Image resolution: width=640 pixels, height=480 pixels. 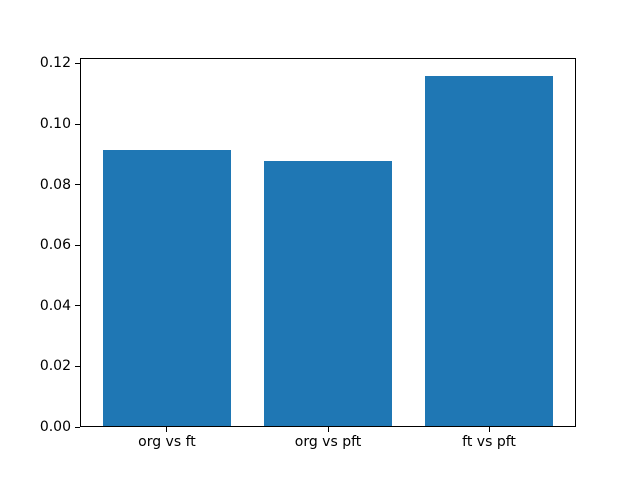 I want to click on bar-org-vs-pft, so click(x=328, y=294).